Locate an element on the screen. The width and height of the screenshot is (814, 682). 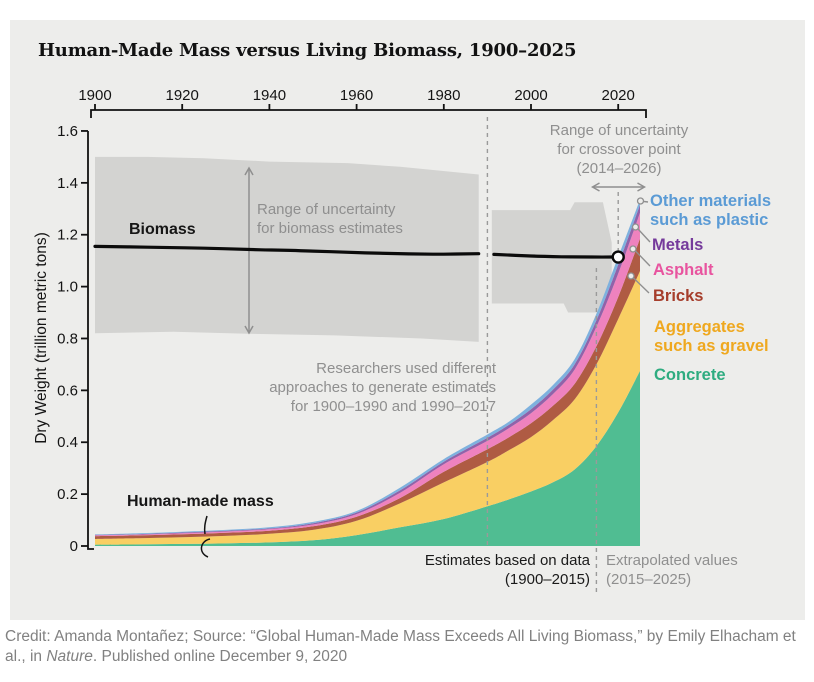
y-axis-tick-label-0.2: 0.2 is located at coordinates (67, 494).